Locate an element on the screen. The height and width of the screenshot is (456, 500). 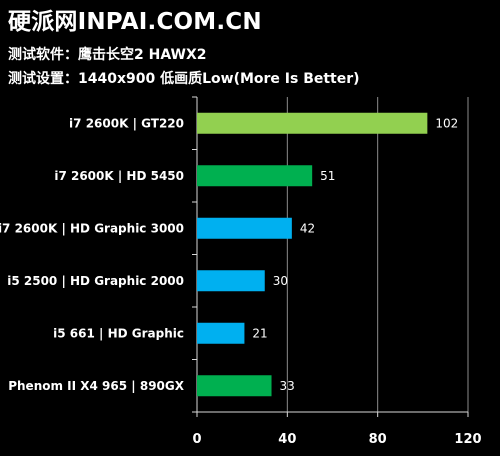
category-label: Phenom II X4 965 | 890GX is located at coordinates (96, 386).